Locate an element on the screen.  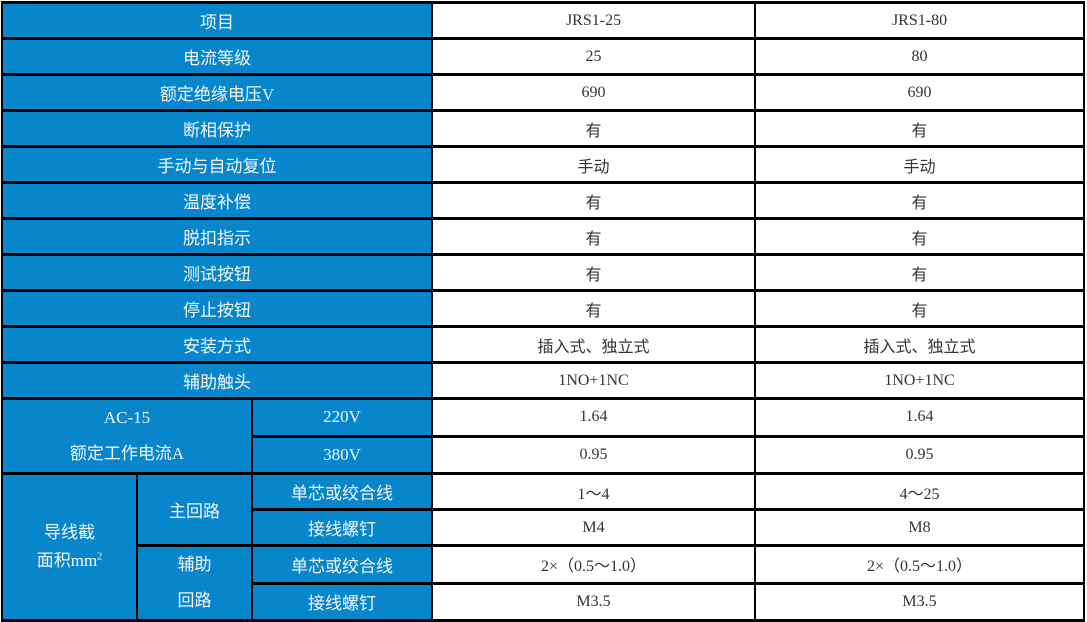
table-row: 电流等级 25 80 is located at coordinates (543, 56).